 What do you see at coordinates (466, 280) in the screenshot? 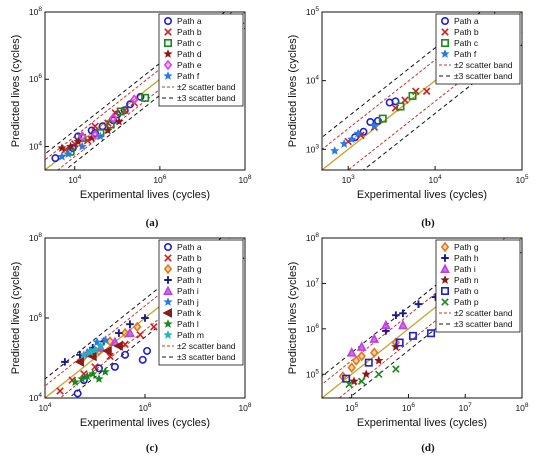
I see `legend-entry: Path n` at bounding box center [466, 280].